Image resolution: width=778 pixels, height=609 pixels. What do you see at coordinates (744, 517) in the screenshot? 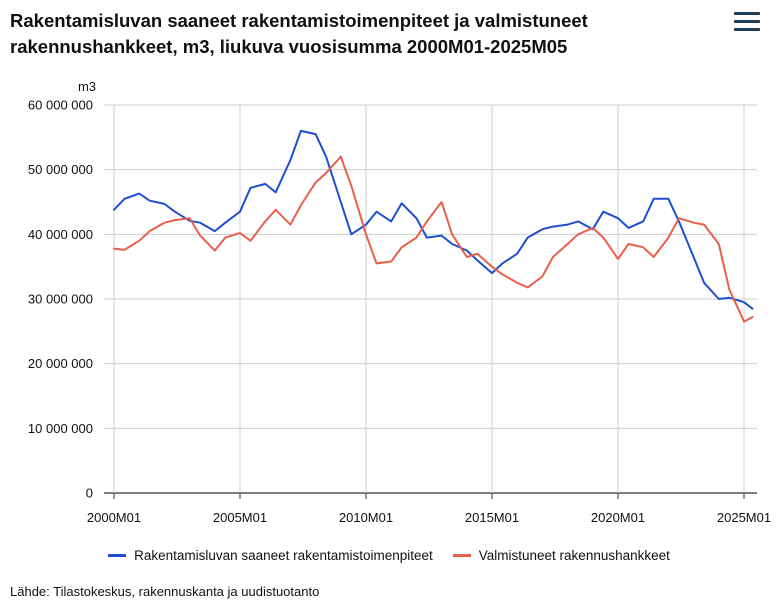
I see `x-tick-label: 2025M01` at bounding box center [744, 517].